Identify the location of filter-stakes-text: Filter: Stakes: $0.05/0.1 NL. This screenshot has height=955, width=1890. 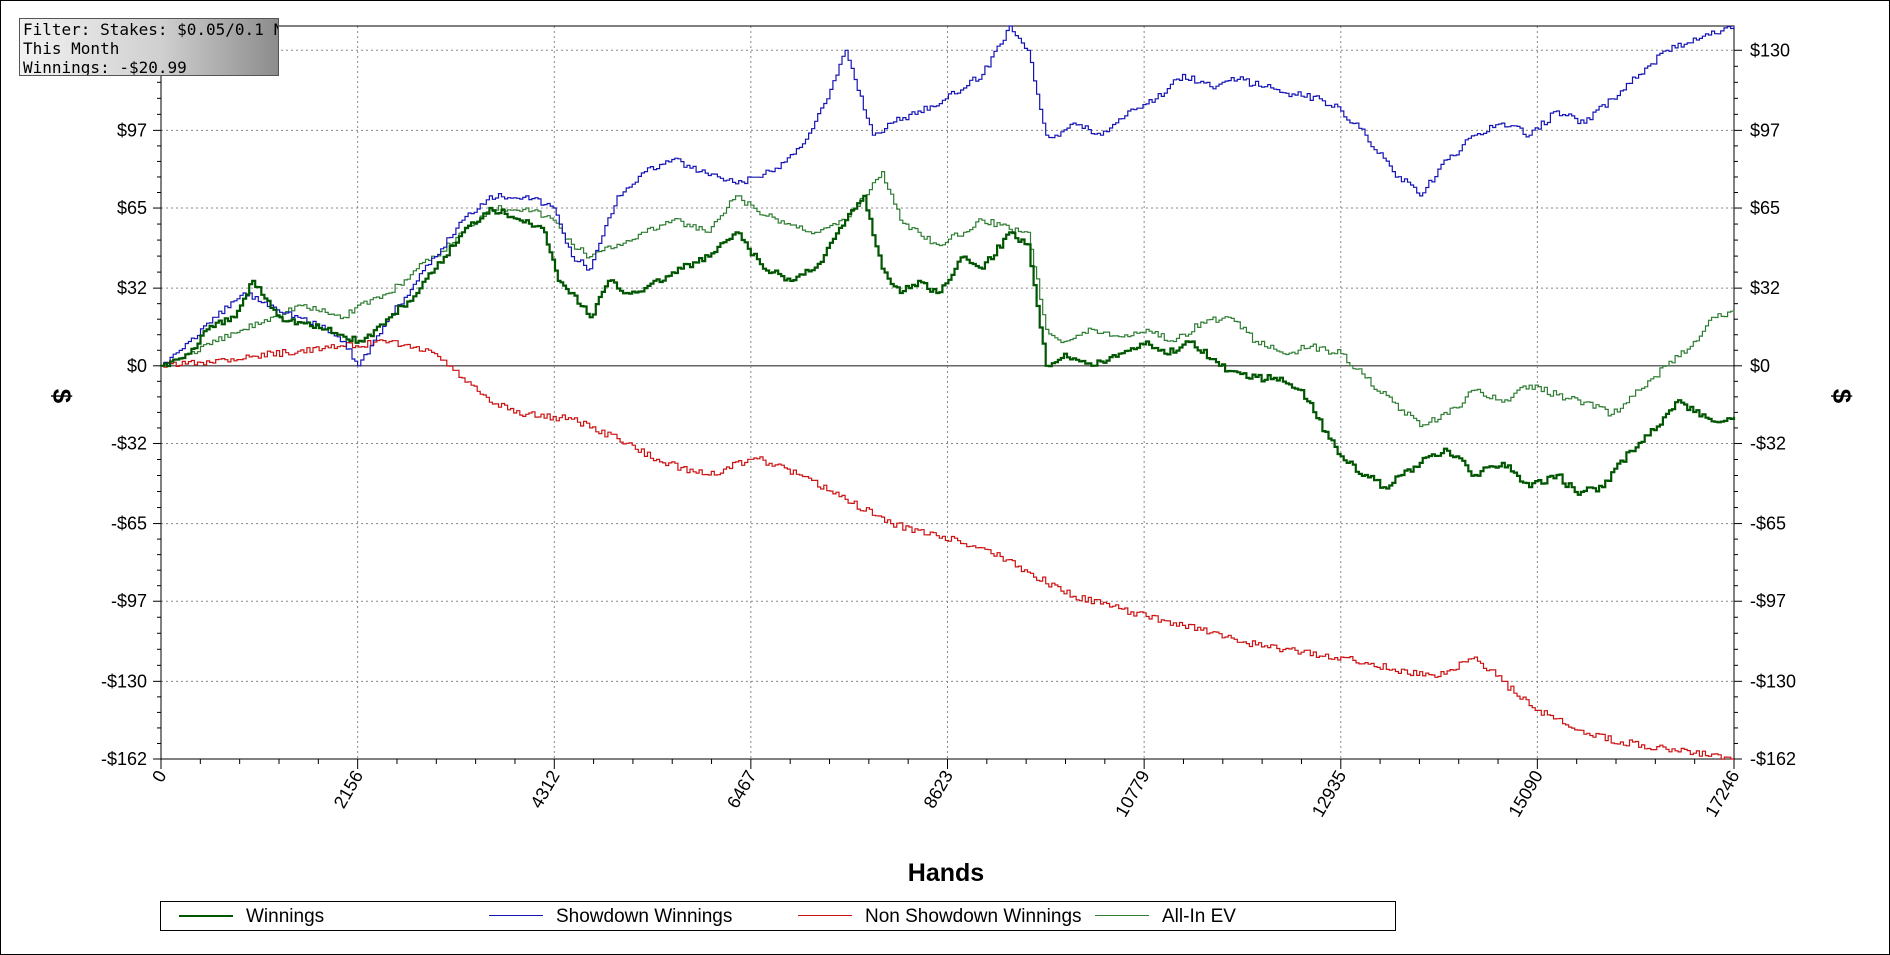
(151, 29).